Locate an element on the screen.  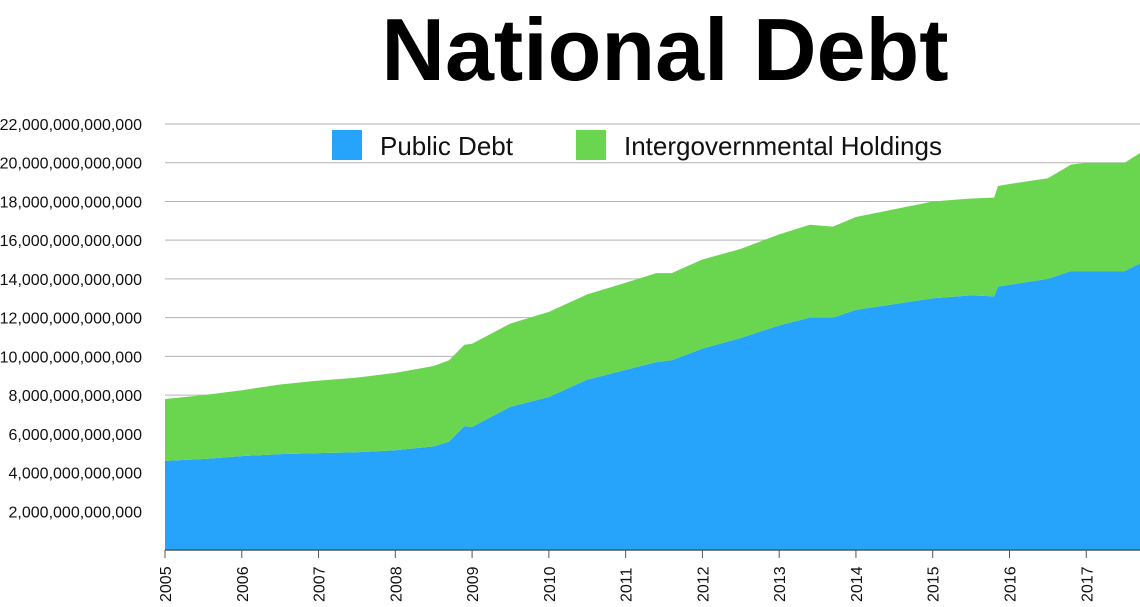
legend-swatch-intergovernmental-holdings is located at coordinates (591, 145).